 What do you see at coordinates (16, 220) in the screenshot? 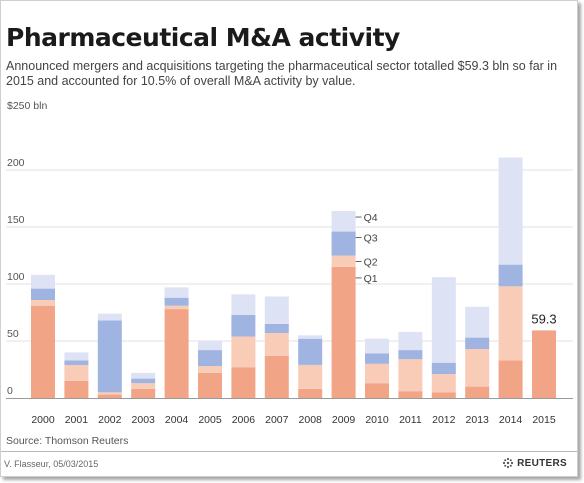
I see `y-tick-label: 150` at bounding box center [16, 220].